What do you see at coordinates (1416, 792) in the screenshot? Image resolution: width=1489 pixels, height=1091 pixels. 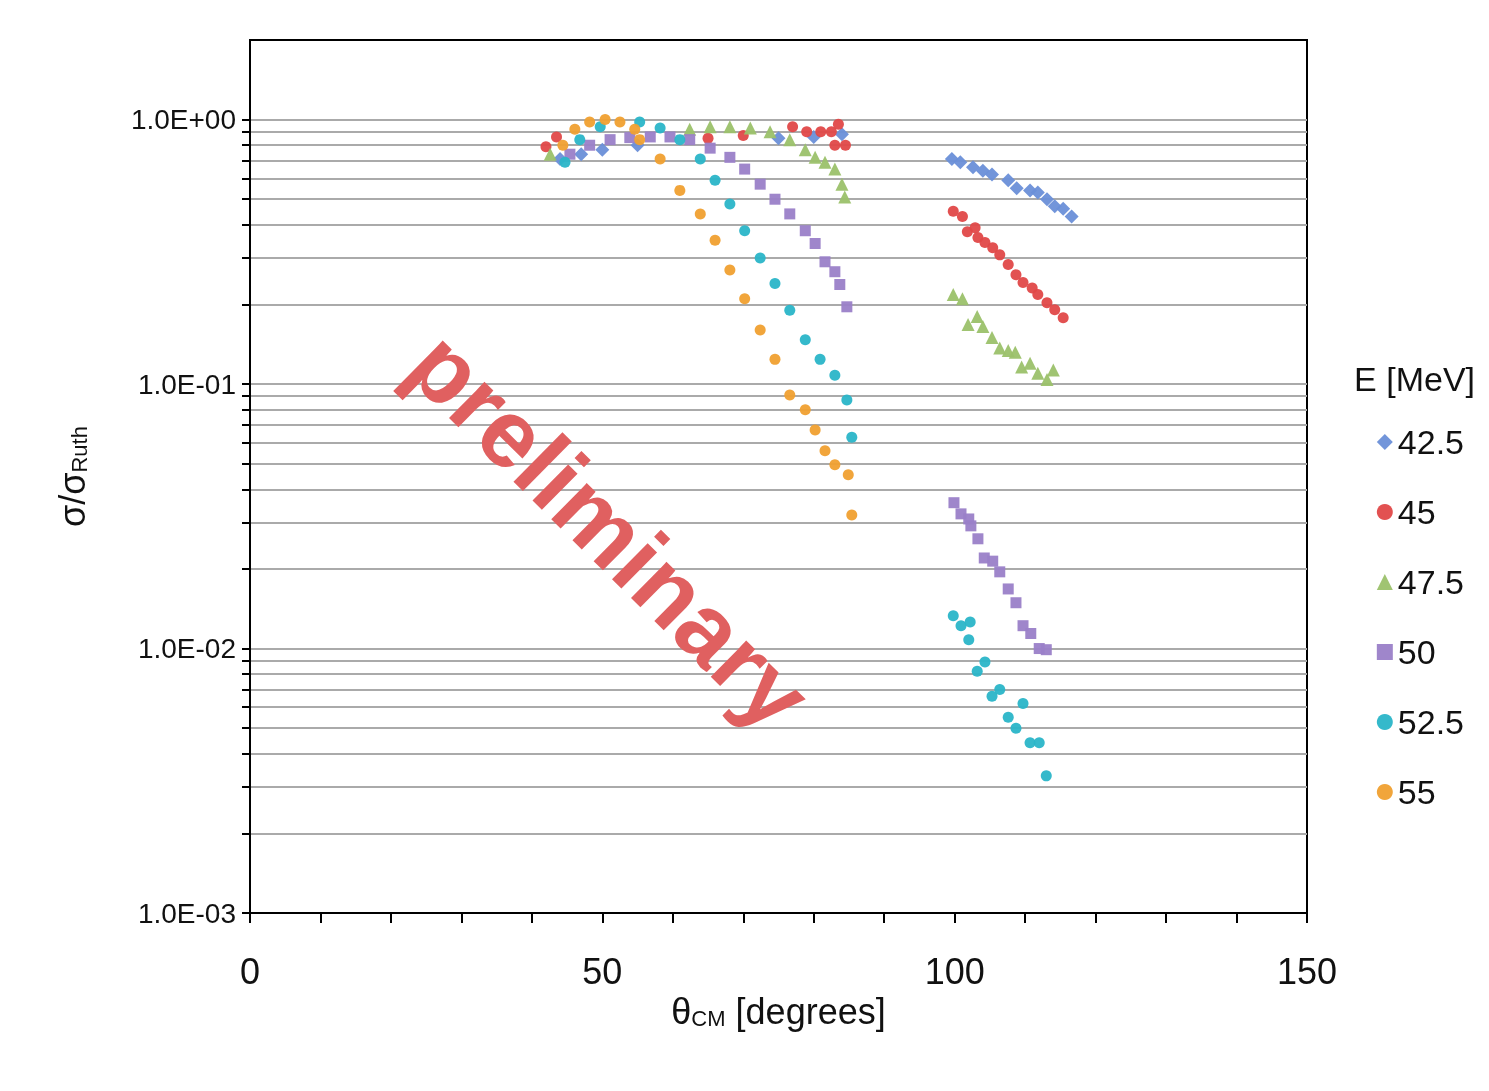 I see `legend-label: 55` at bounding box center [1416, 792].